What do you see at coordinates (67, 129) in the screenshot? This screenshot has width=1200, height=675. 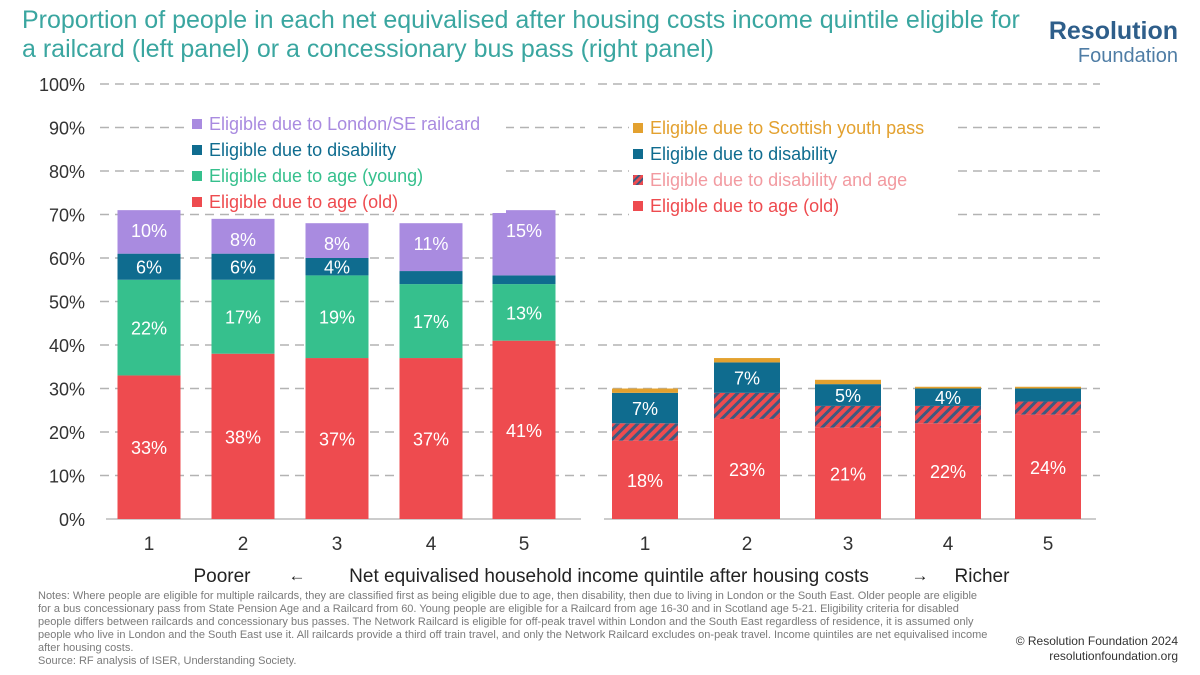 I see `y-tick-label: 90%` at bounding box center [67, 129].